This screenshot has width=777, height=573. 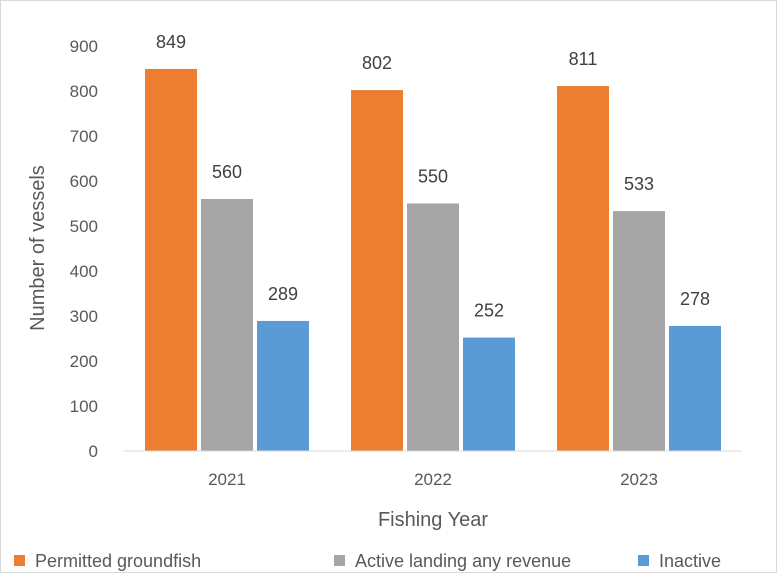 I want to click on data-label: 252, so click(x=489, y=311).